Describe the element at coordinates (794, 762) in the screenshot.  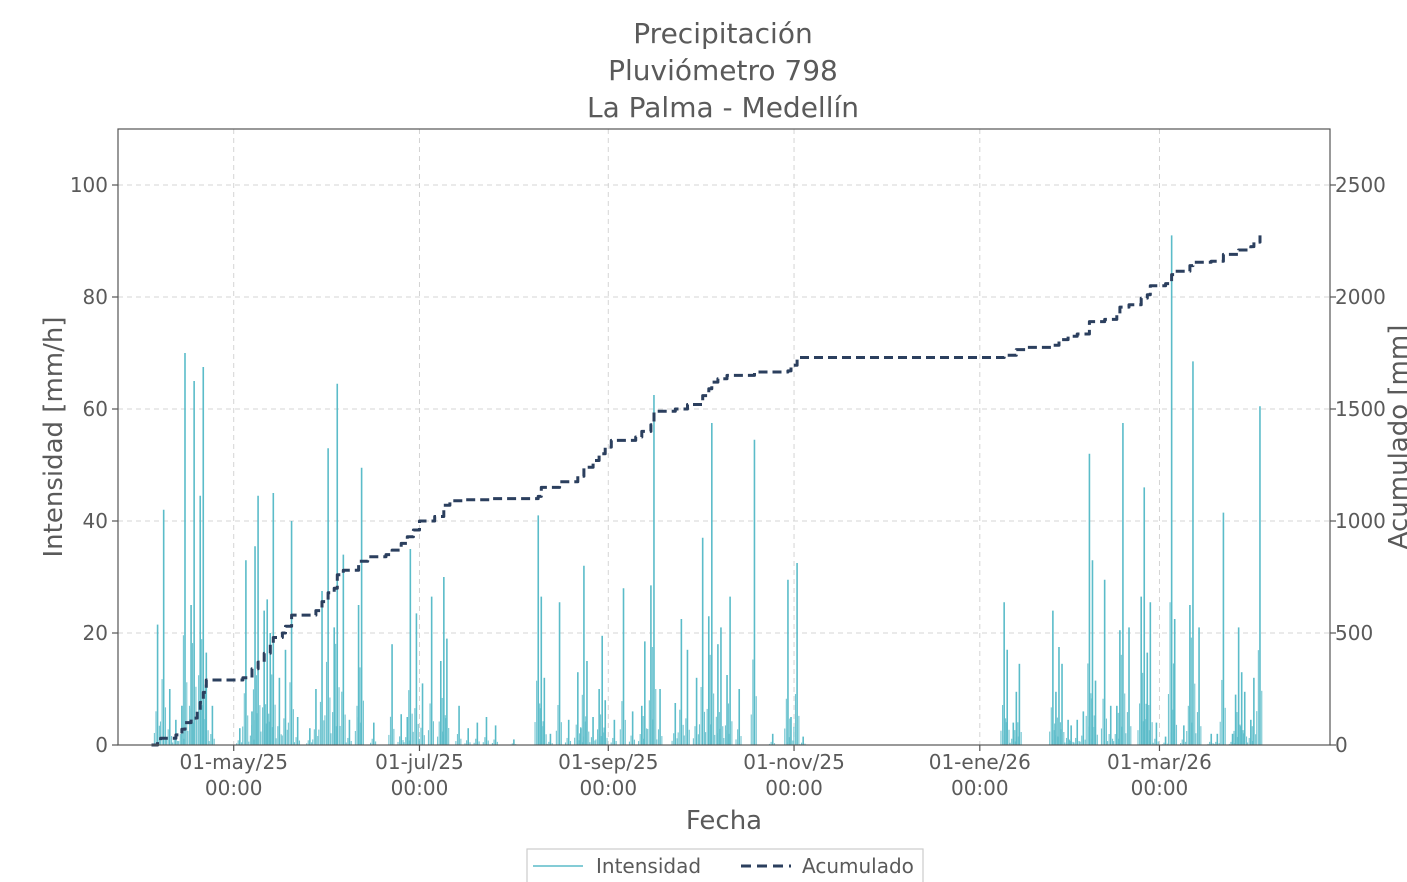
I see `x-tick-label-date: 01-nov/25` at that location.